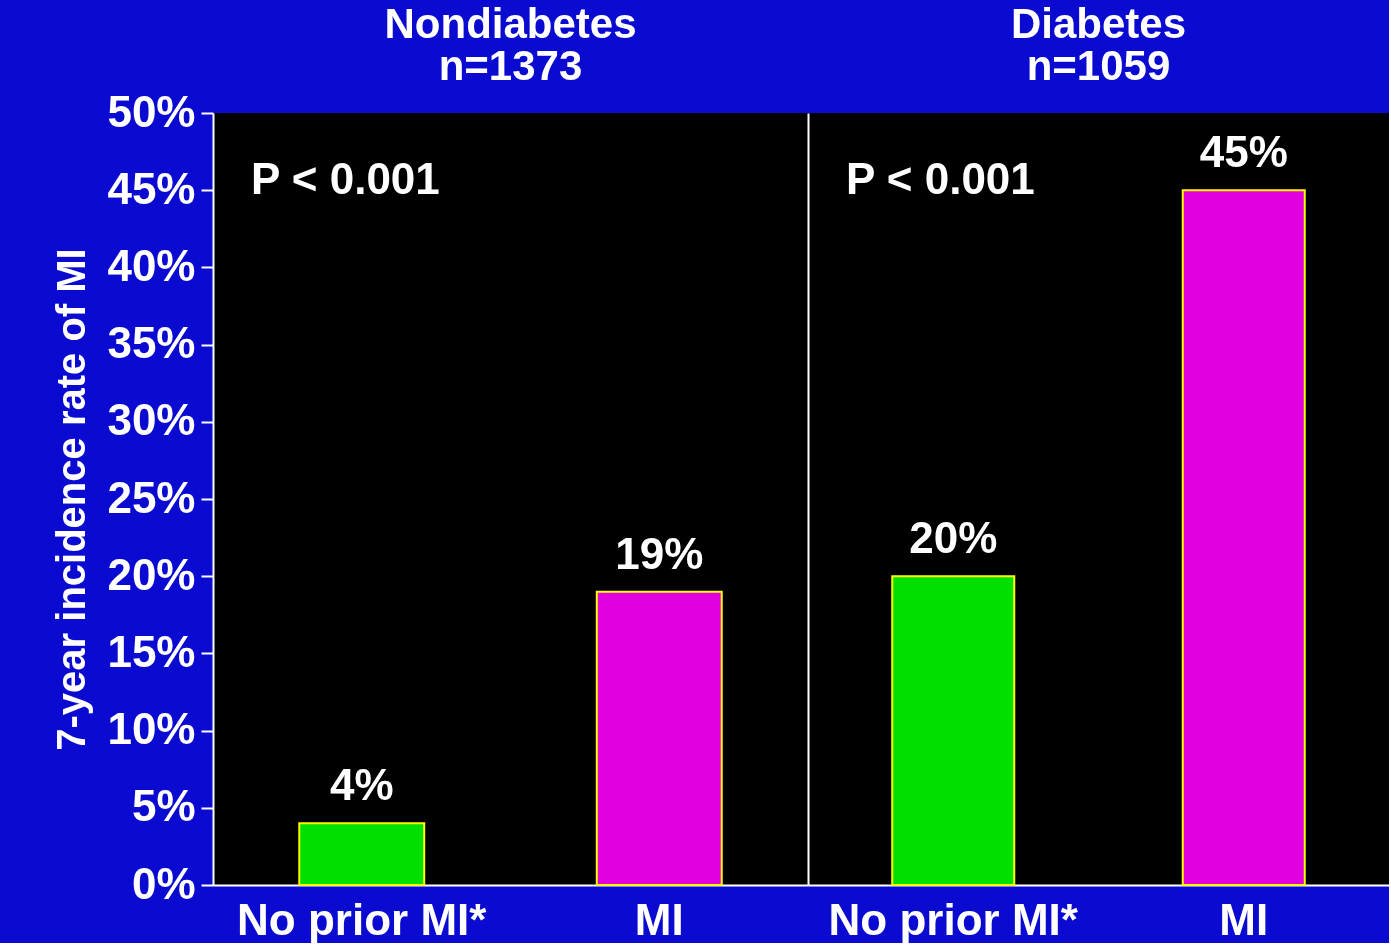 This screenshot has width=1391, height=952. I want to click on y-tick-label: 45%, so click(151, 188).